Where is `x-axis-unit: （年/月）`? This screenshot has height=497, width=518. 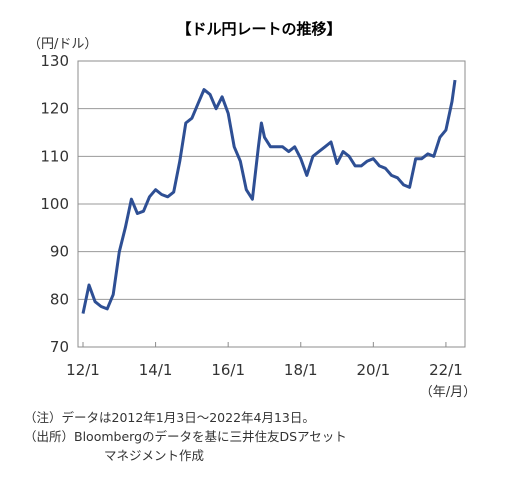 x-axis-unit: （年/月） is located at coordinates (448, 392).